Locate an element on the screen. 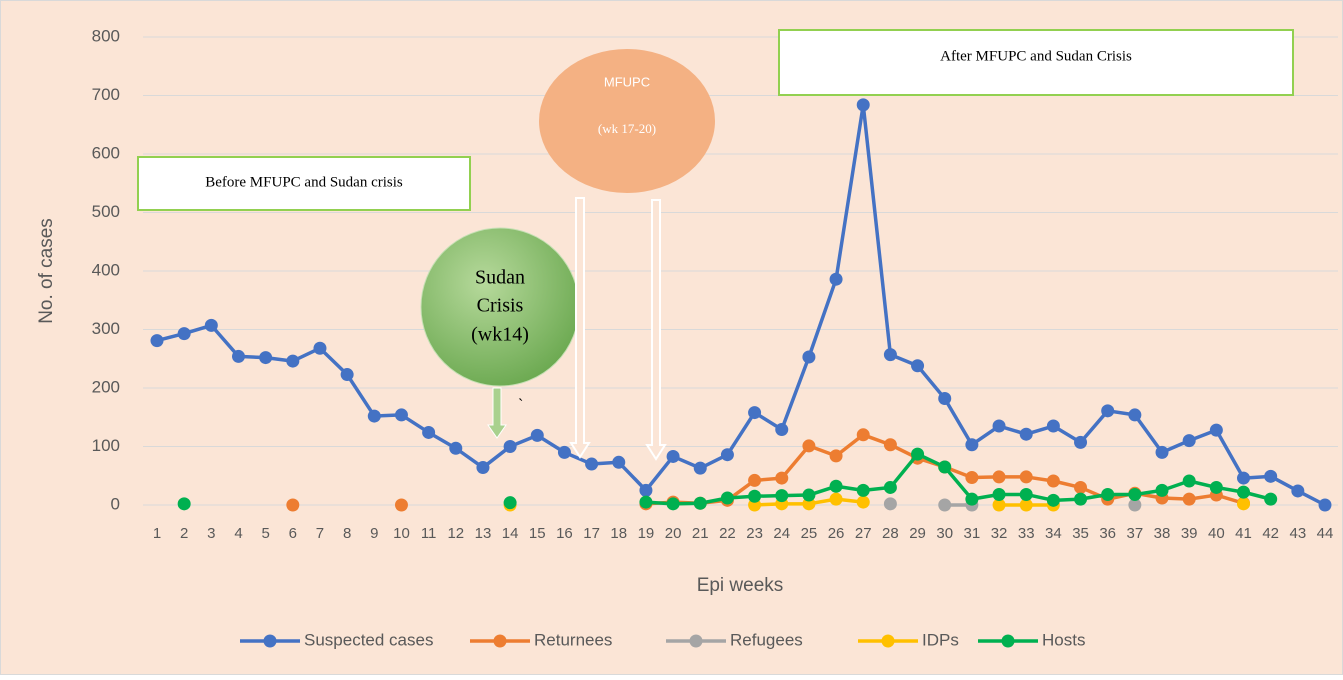 This screenshot has height=680, width=1343. legend-label: Hosts is located at coordinates (1063, 639).